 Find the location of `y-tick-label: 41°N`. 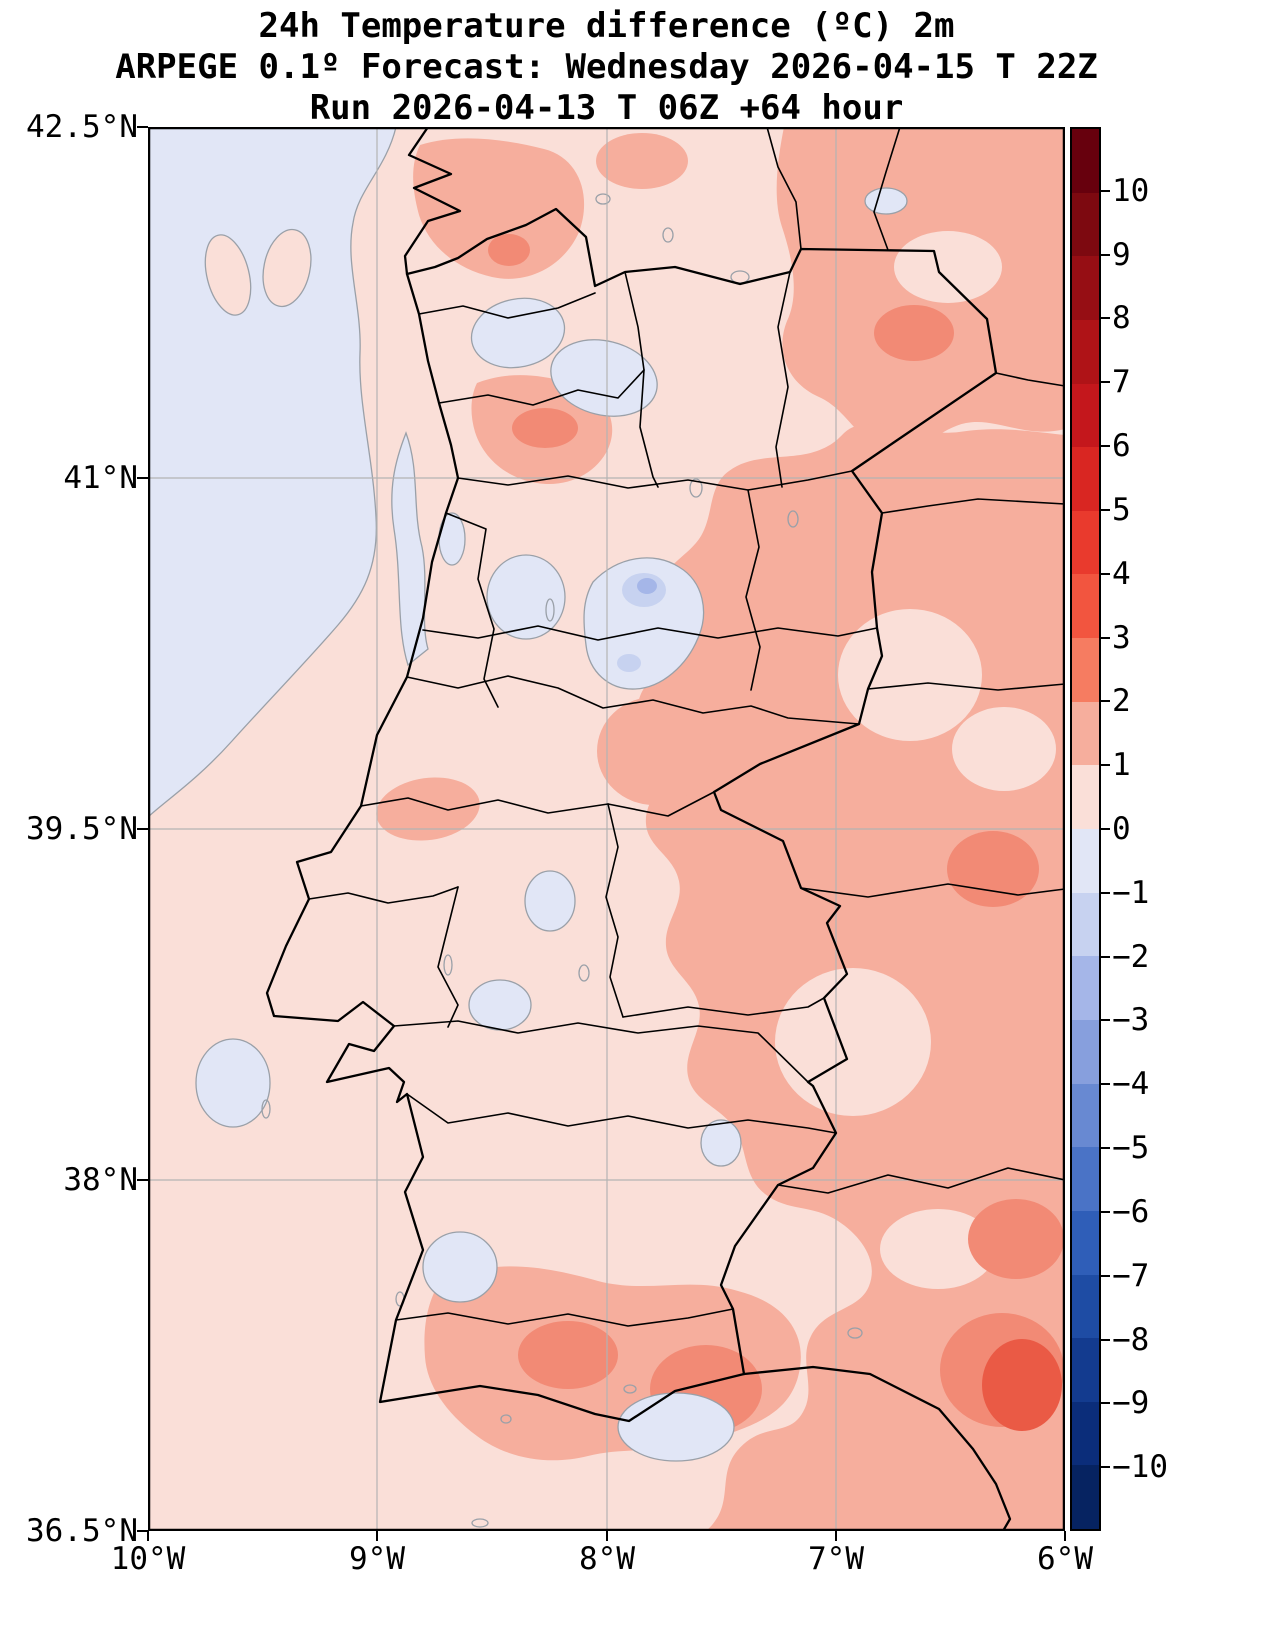

y-tick-label: 41°N is located at coordinates (100, 478).